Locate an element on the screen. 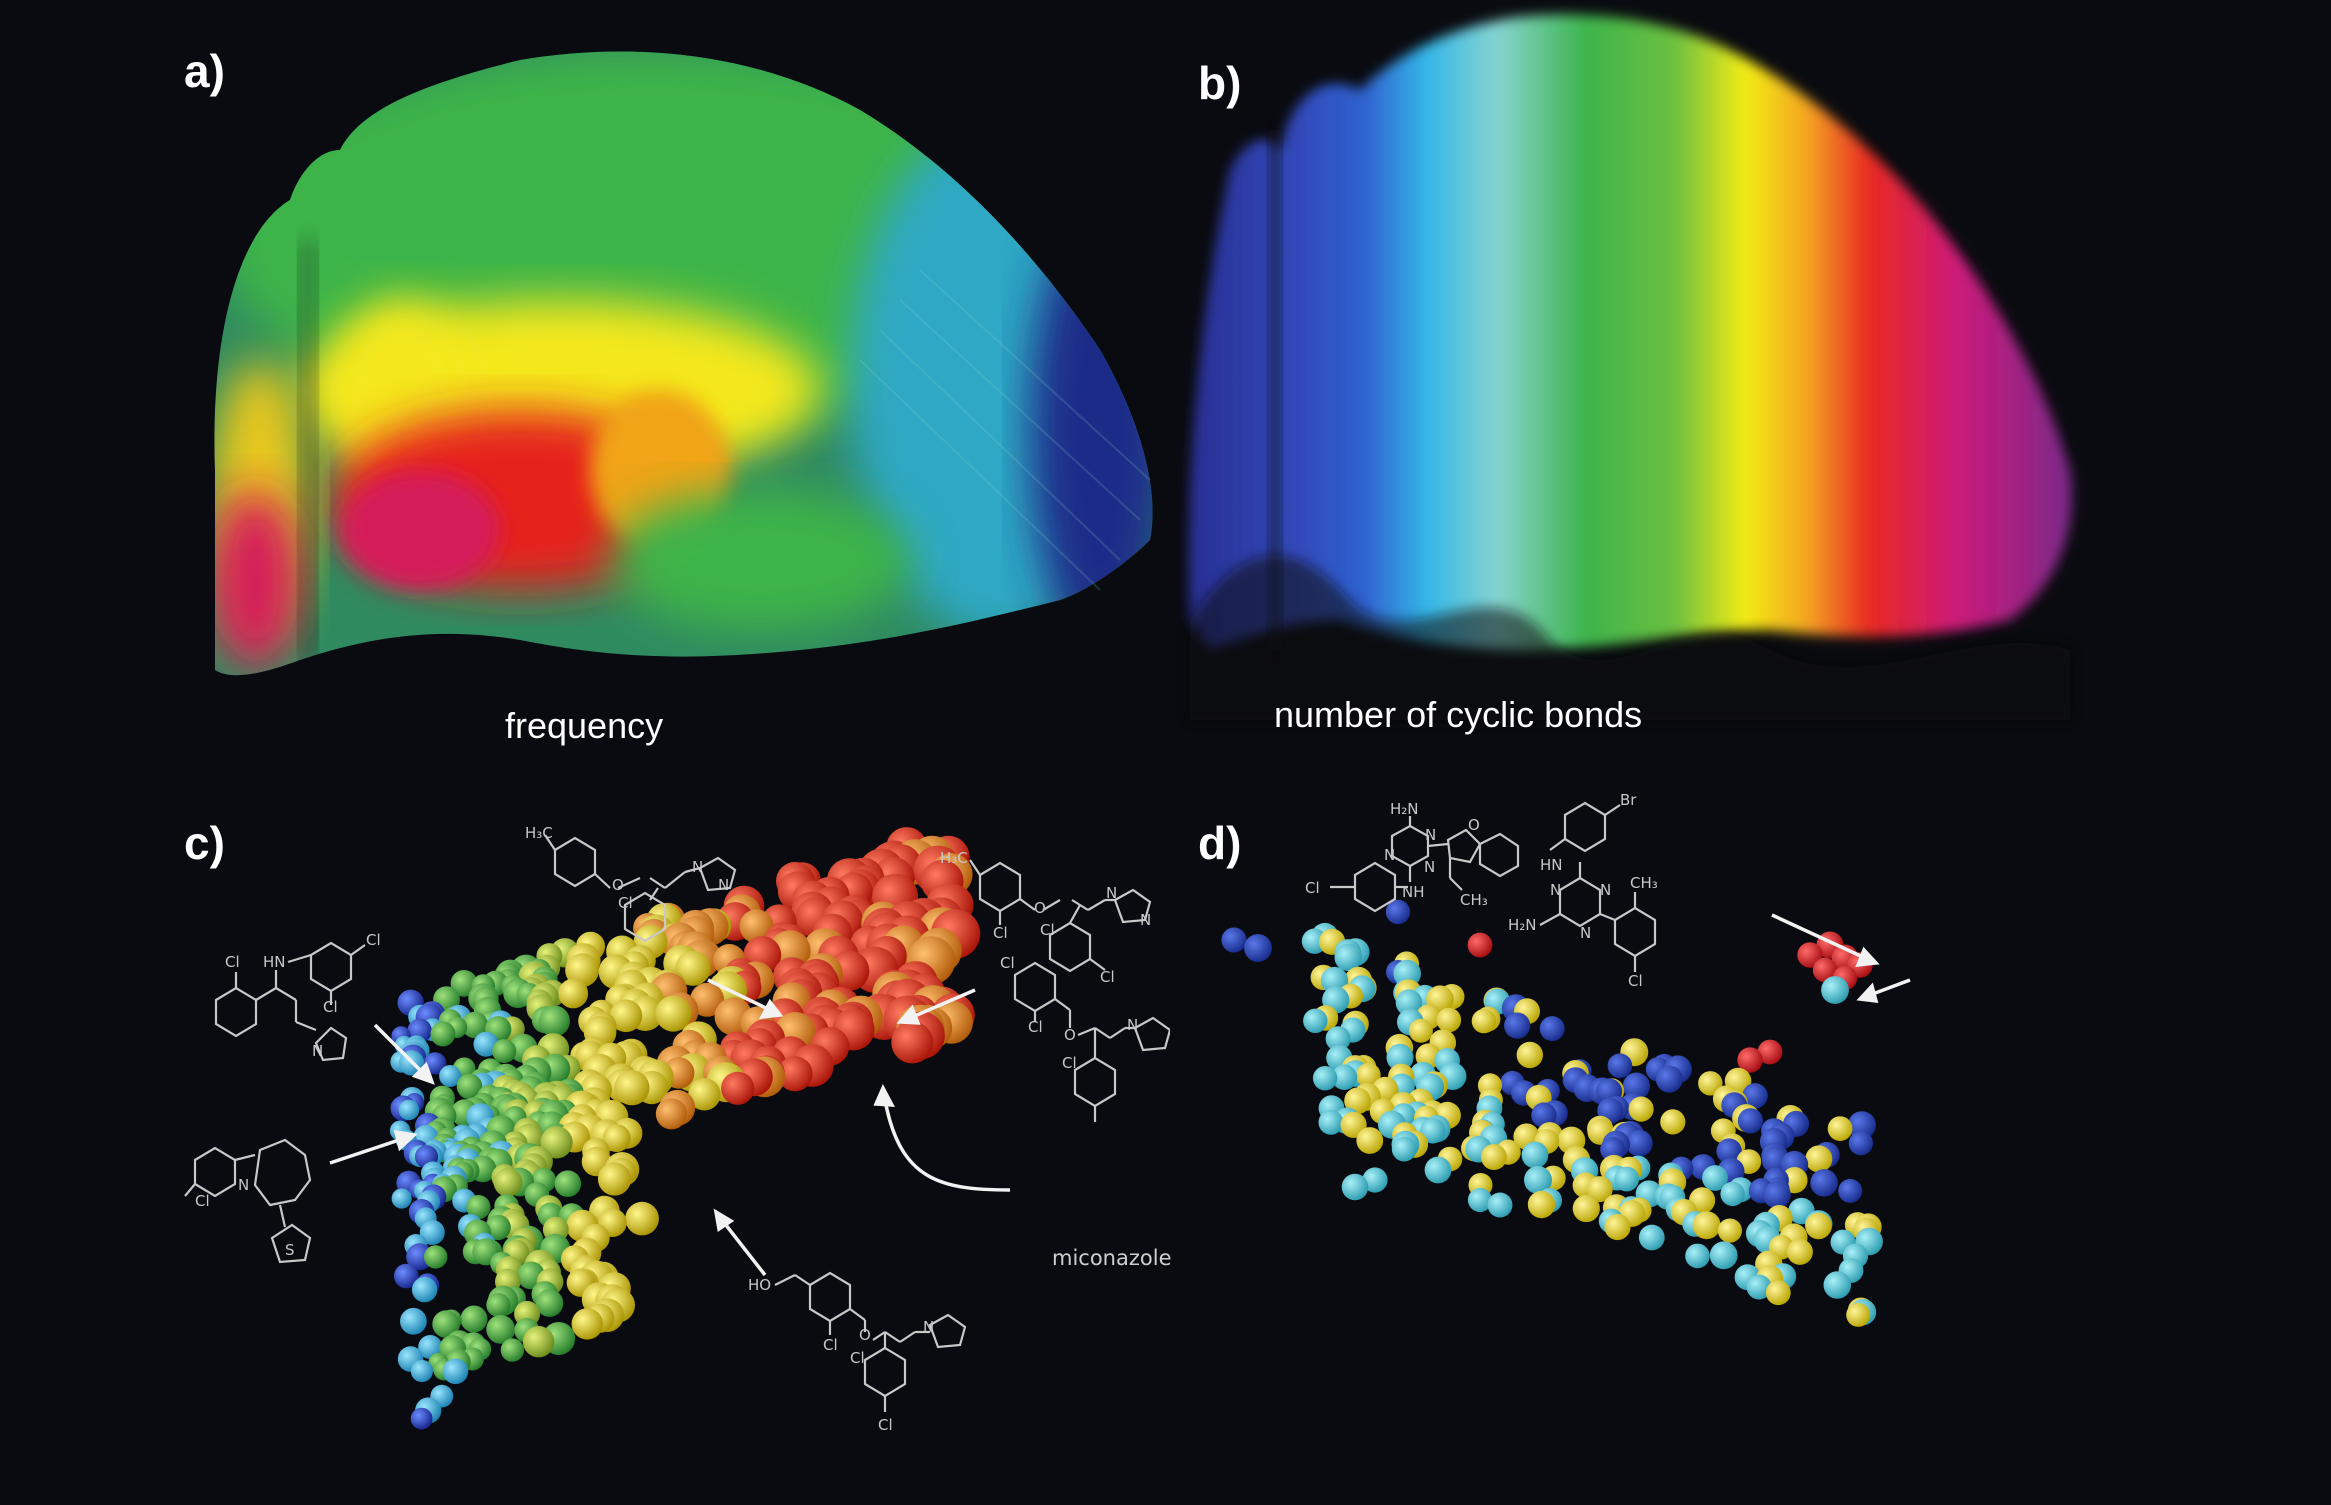 This screenshot has width=2331, height=1505. panel-d-structures is located at coordinates (1493, 886).